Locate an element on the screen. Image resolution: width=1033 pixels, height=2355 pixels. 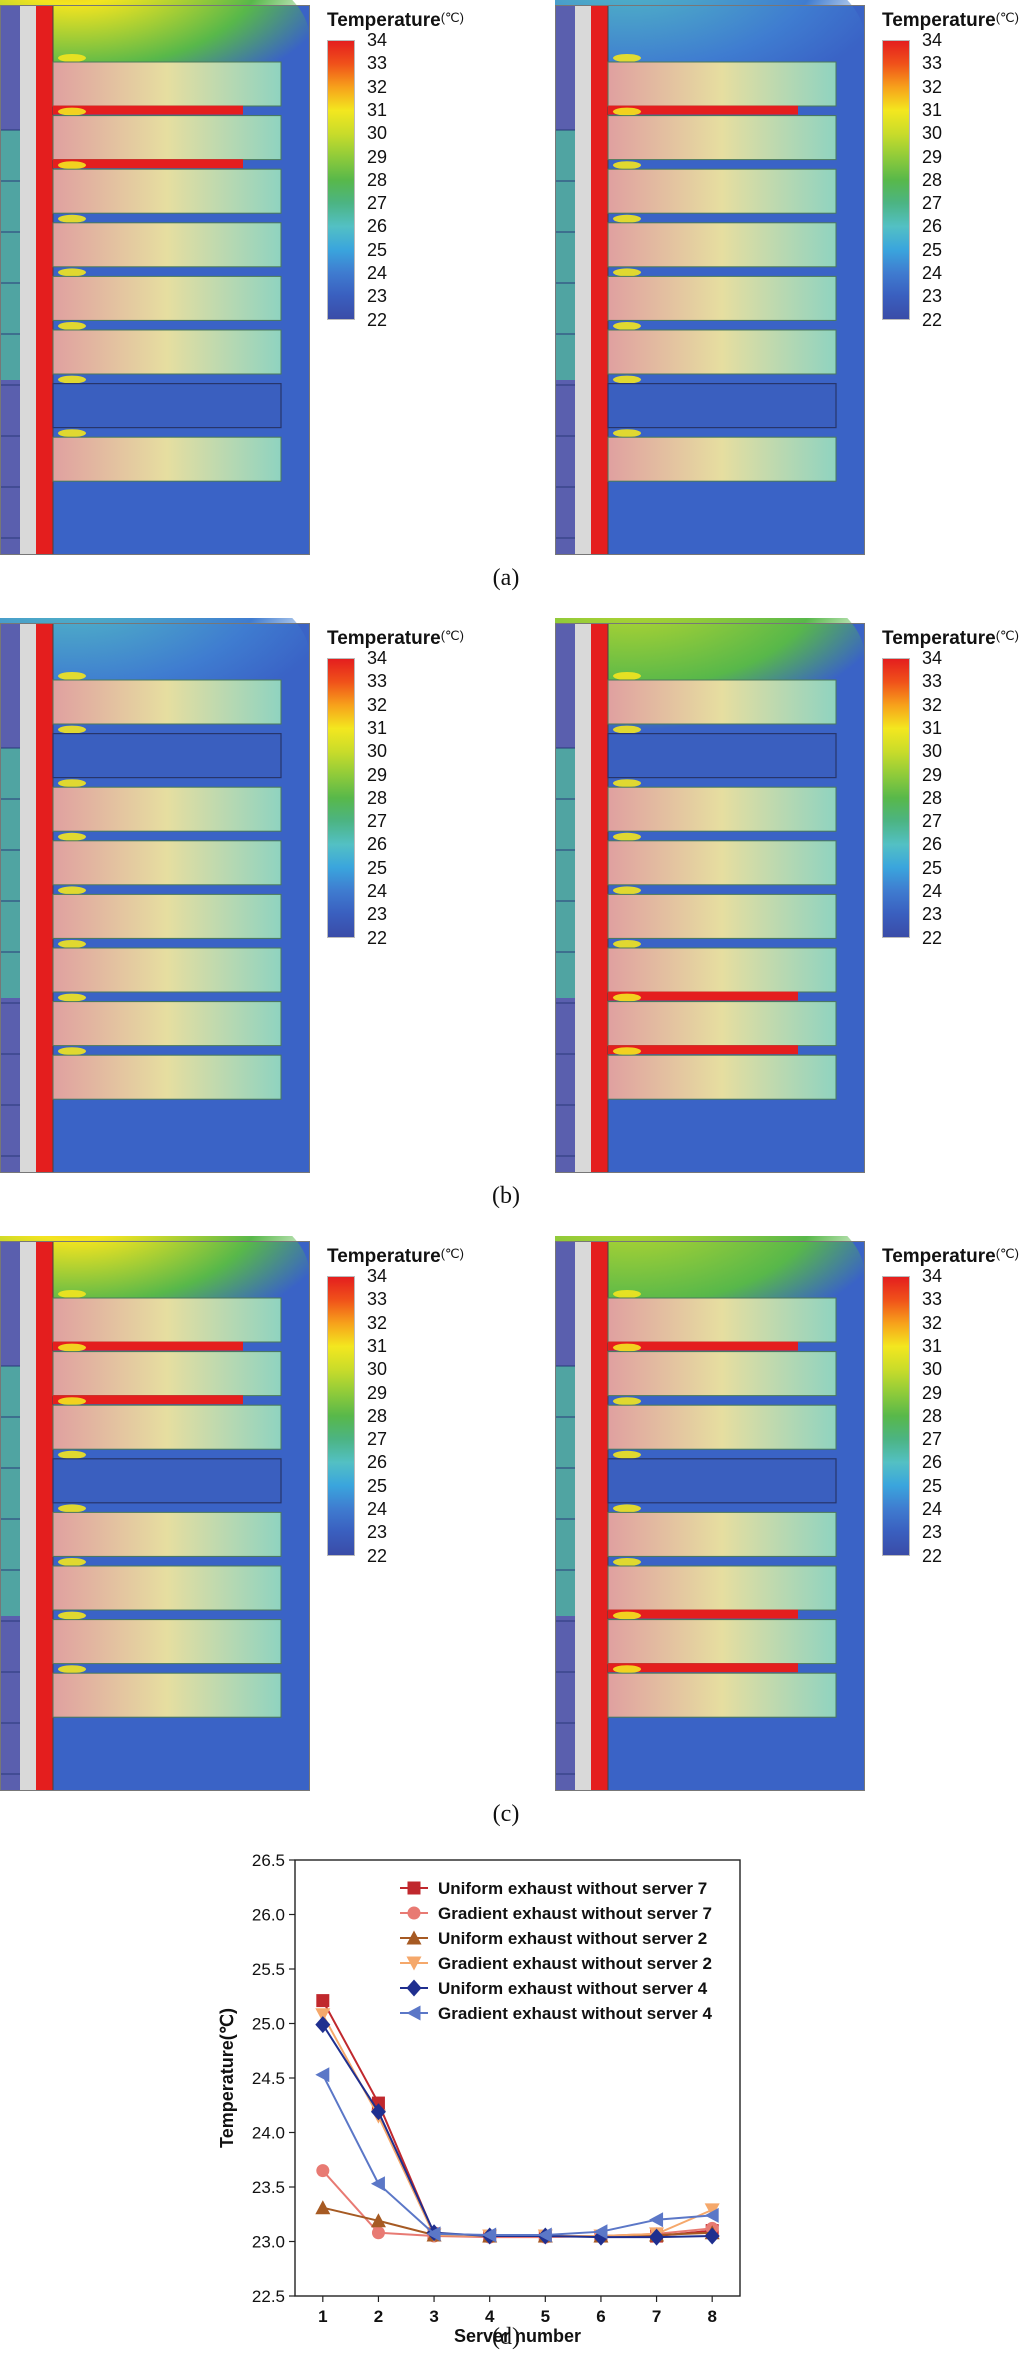
panel-label: (d) is located at coordinates (506, 2337).